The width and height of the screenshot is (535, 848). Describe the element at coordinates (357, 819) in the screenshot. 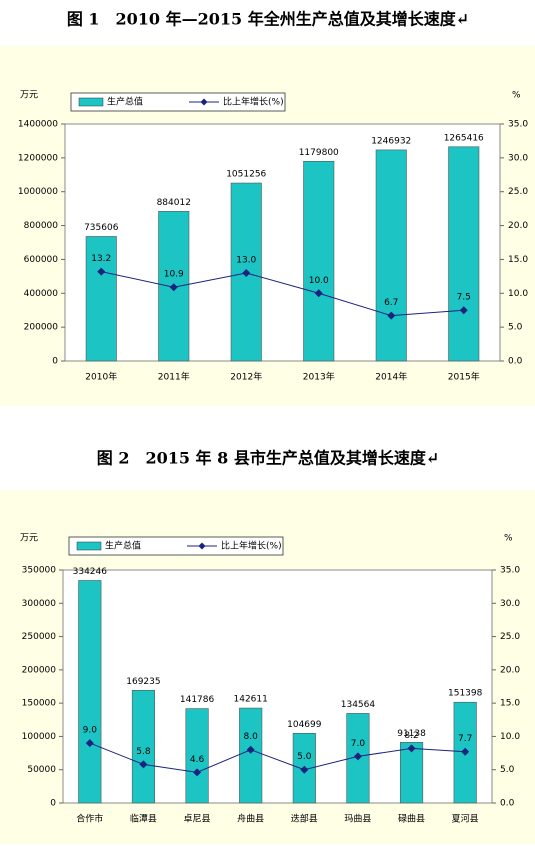

I see `x-tick-label: 玛曲县` at that location.